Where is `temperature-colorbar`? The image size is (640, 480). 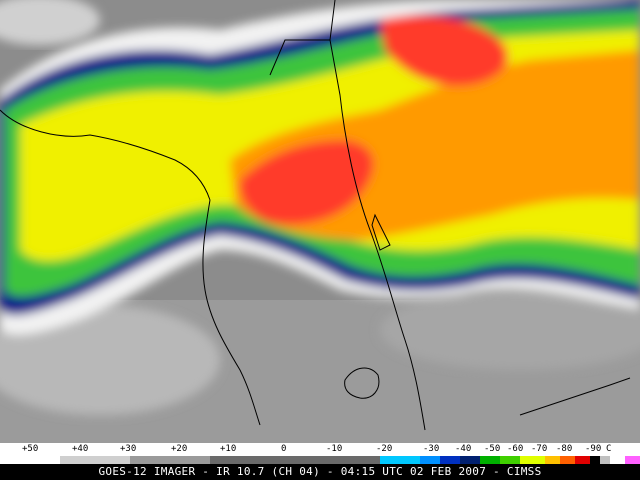 temperature-colorbar is located at coordinates (320, 460).